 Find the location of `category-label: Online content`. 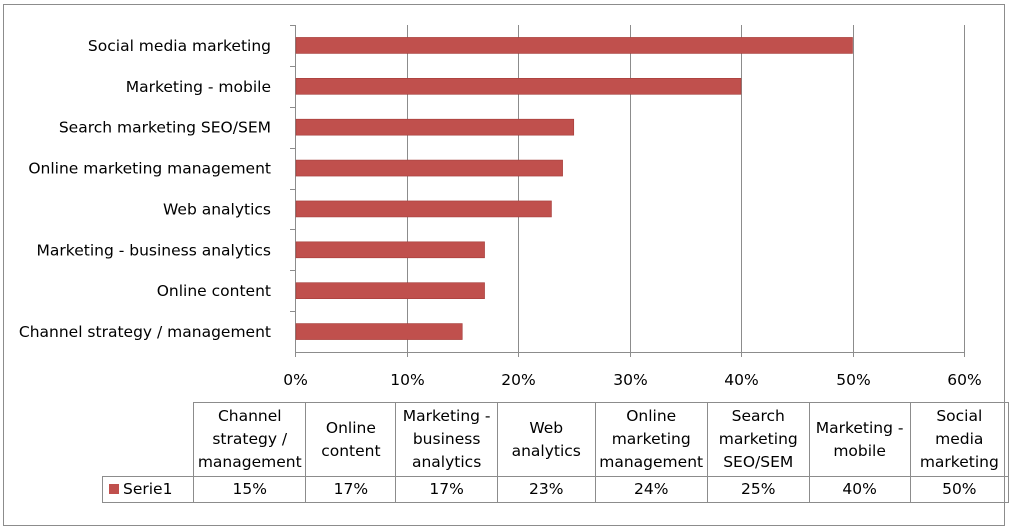

category-label: Online content is located at coordinates (214, 291).